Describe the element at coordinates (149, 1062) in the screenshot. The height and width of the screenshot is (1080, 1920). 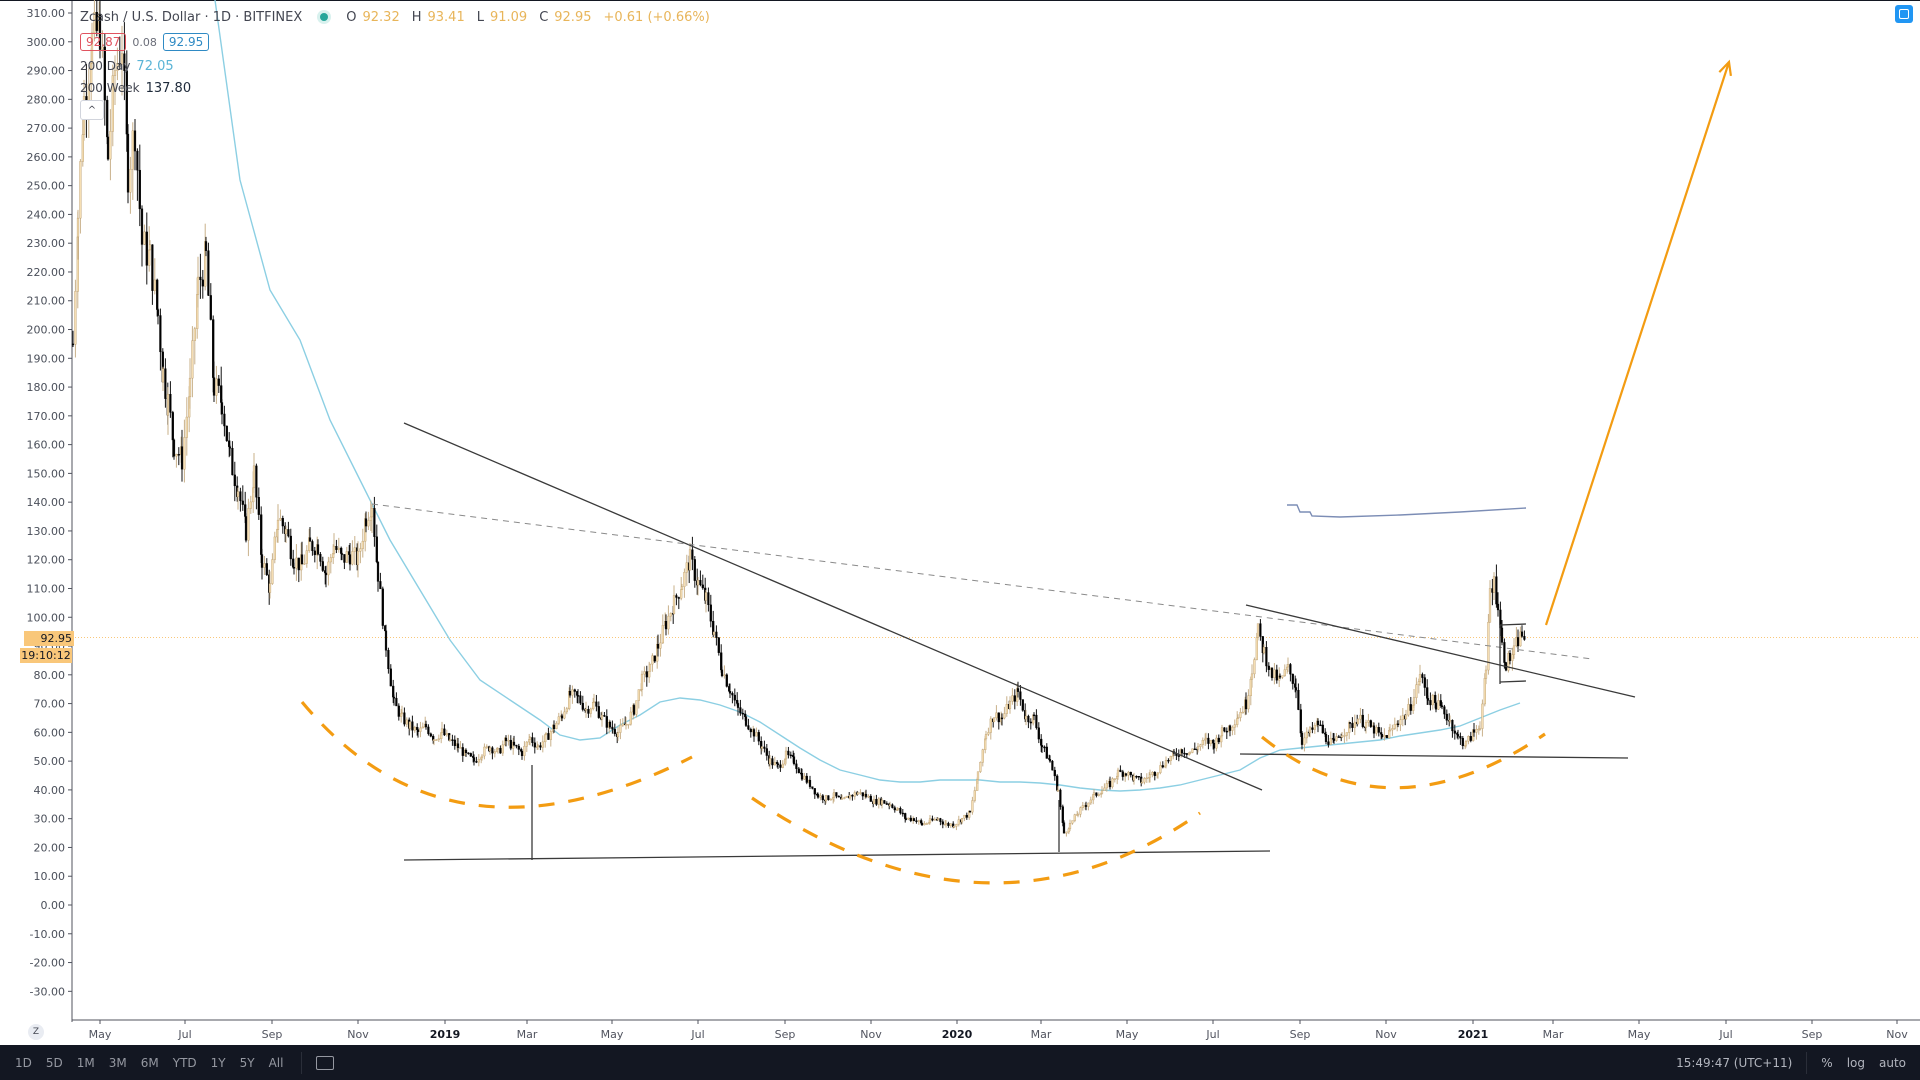
I see `range-6m-button: 6M` at that location.